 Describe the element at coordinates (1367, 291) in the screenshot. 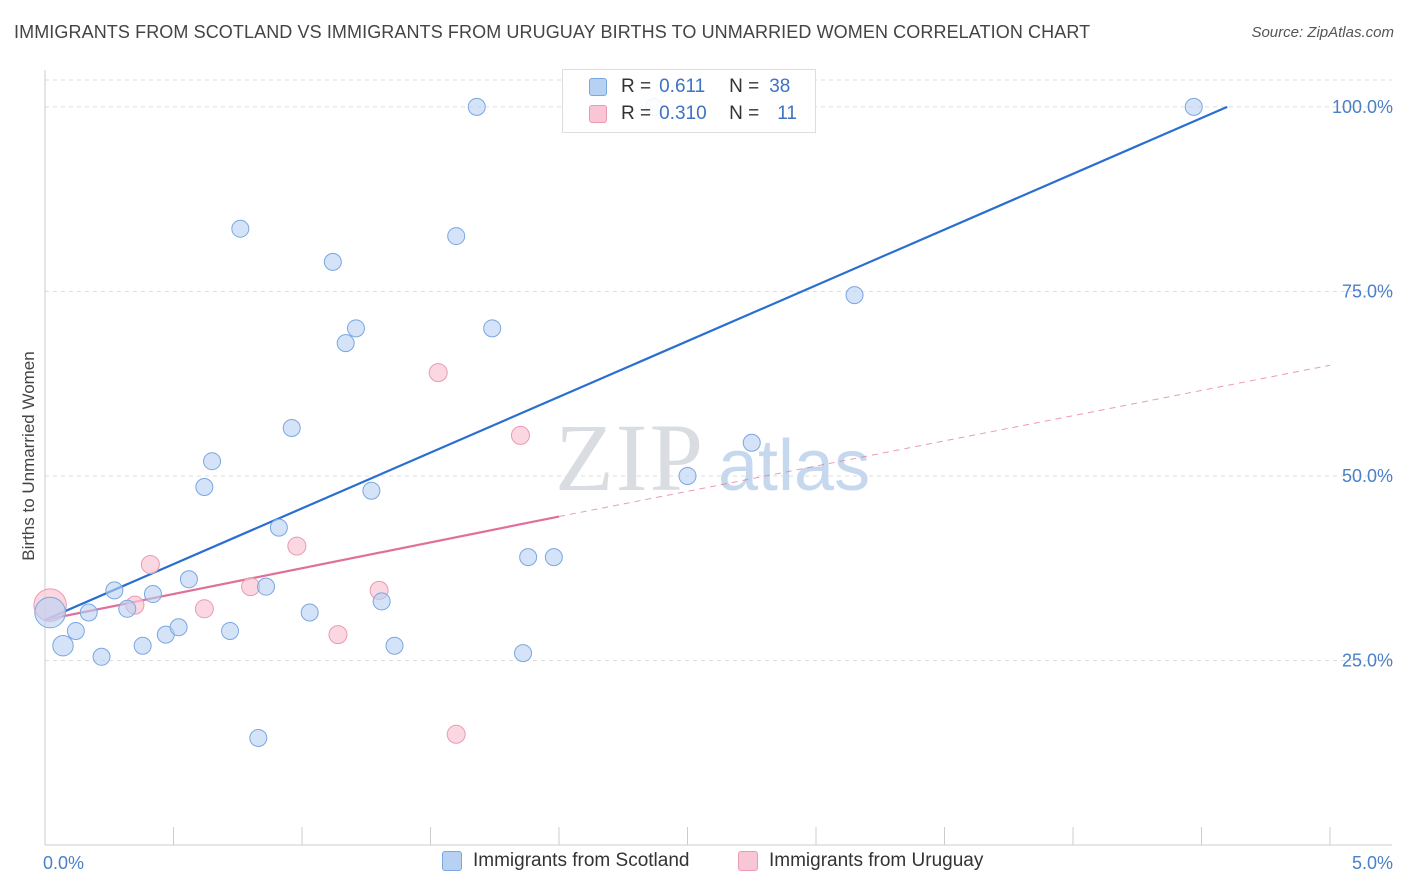

I see `y-tick-label: 75.0%` at that location.